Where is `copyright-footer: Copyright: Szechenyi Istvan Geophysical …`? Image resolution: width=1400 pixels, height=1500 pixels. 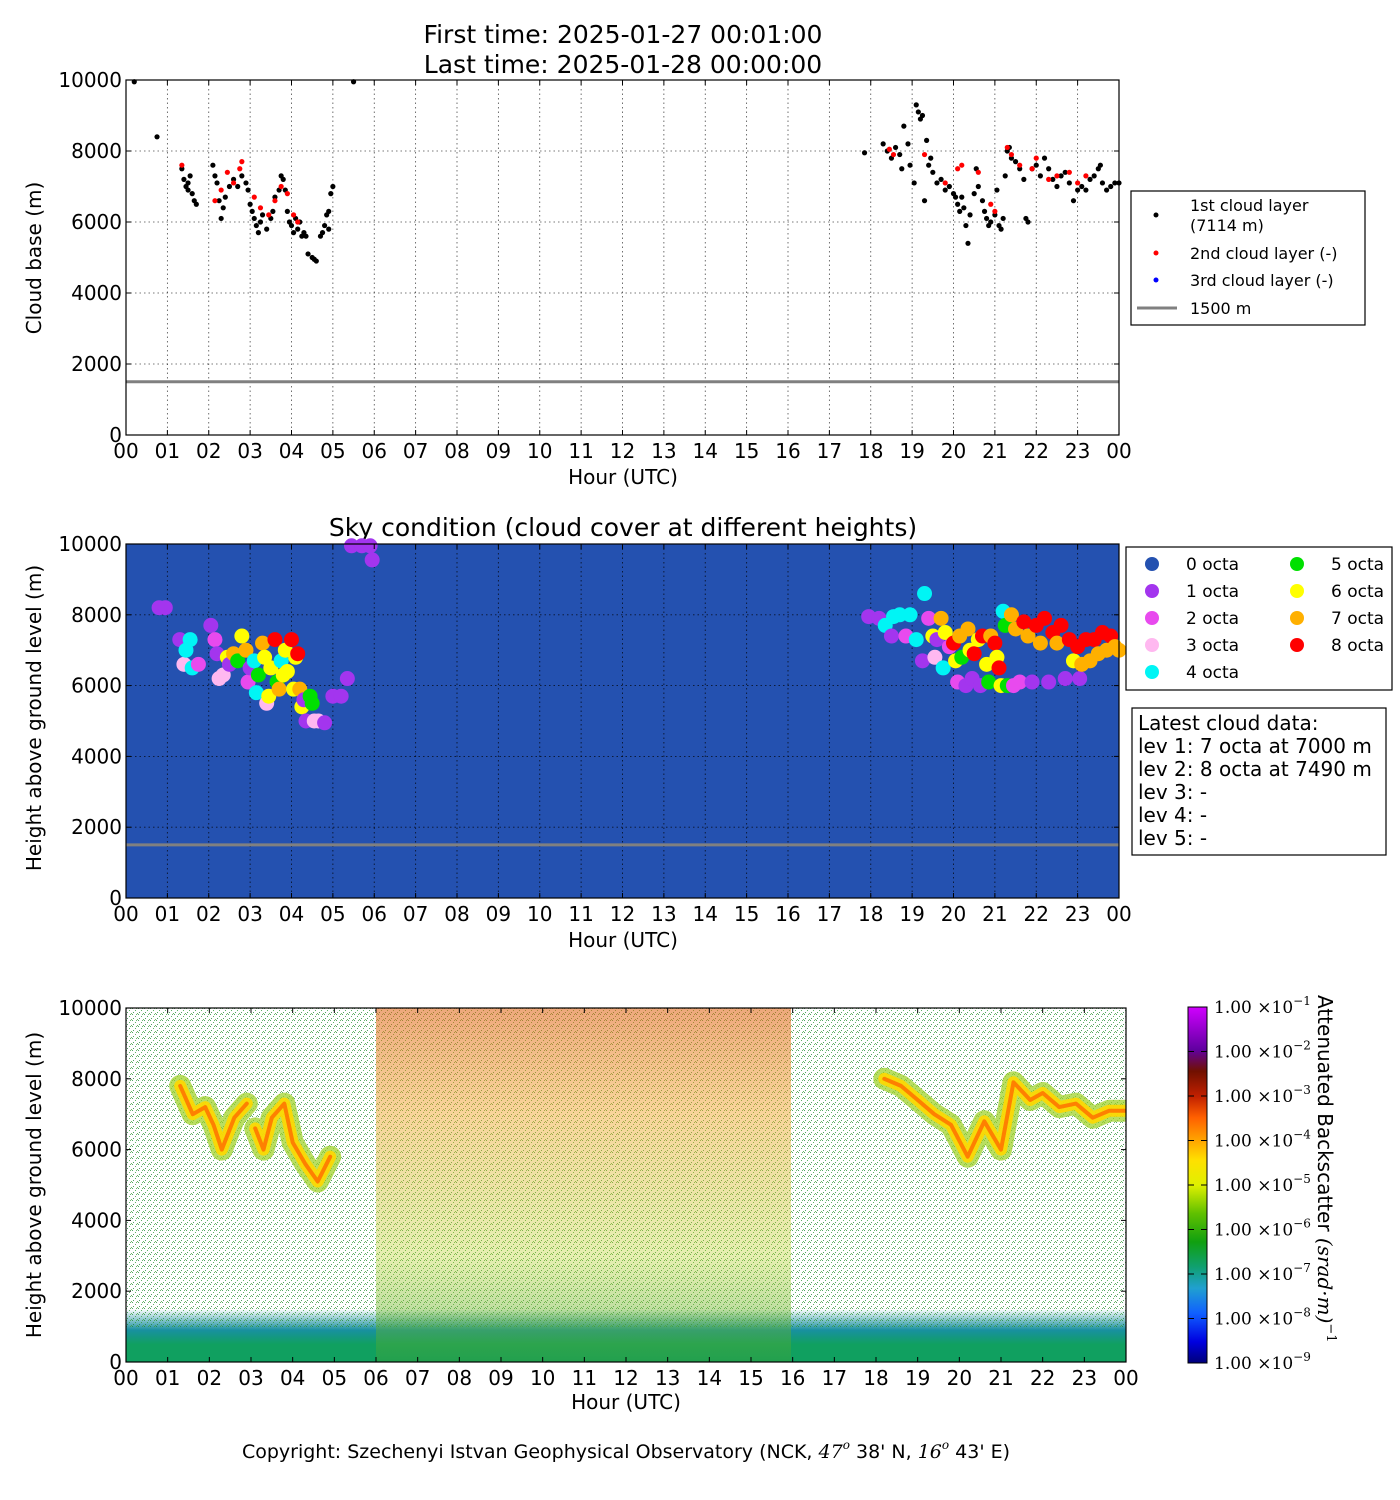 copyright-footer: Copyright: Szechenyi Istvan Geophysical … is located at coordinates (626, 1450).